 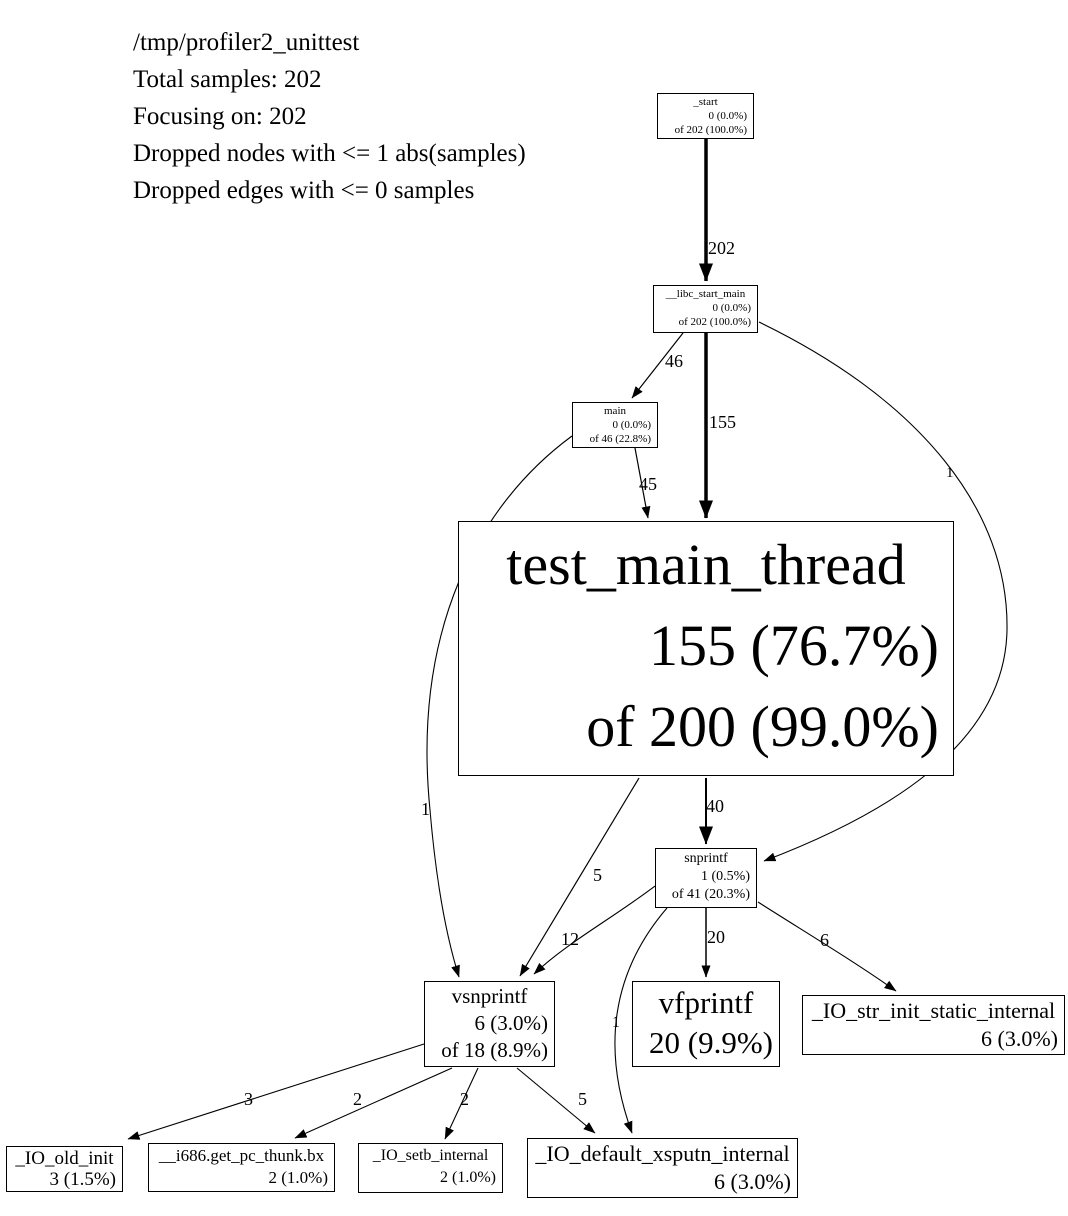 What do you see at coordinates (499, 706) in the screenshot?
I see `edge-main-vsnprintf` at bounding box center [499, 706].